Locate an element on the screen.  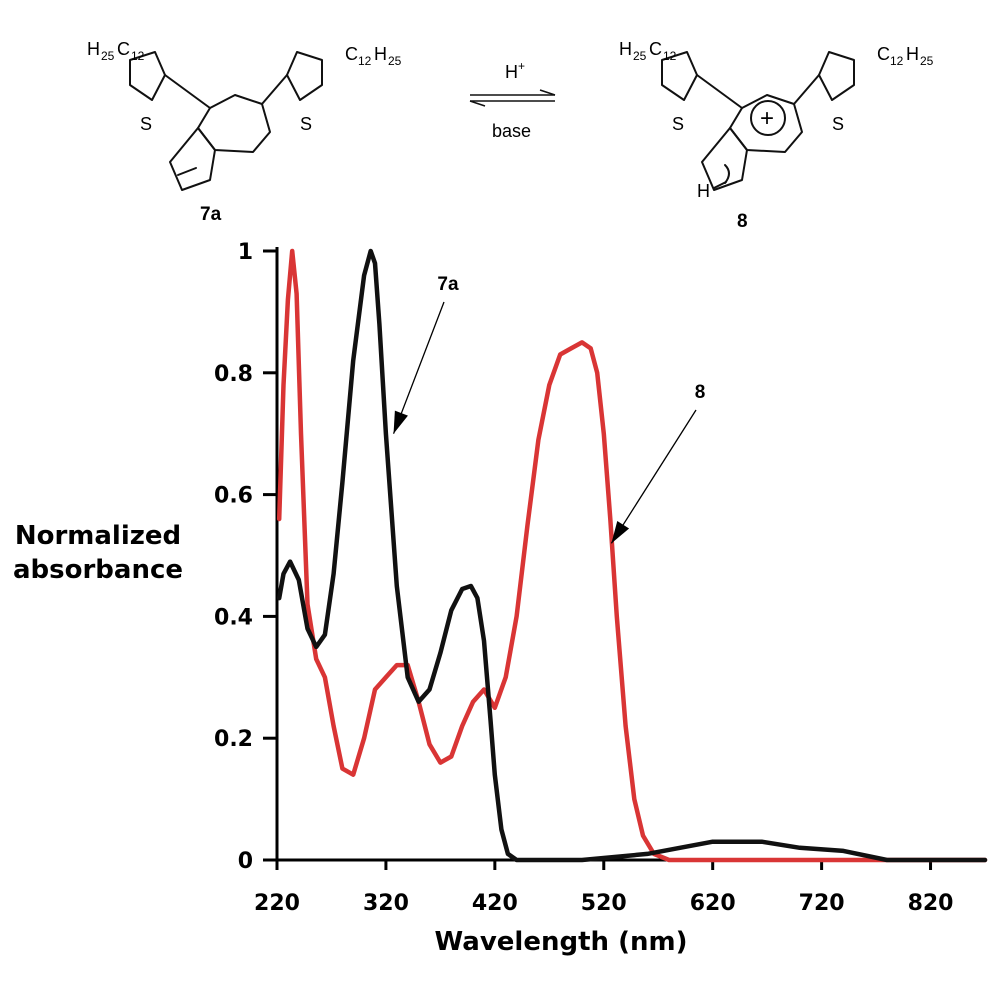
y-tick-label: 0.4 is located at coordinates (233, 617).